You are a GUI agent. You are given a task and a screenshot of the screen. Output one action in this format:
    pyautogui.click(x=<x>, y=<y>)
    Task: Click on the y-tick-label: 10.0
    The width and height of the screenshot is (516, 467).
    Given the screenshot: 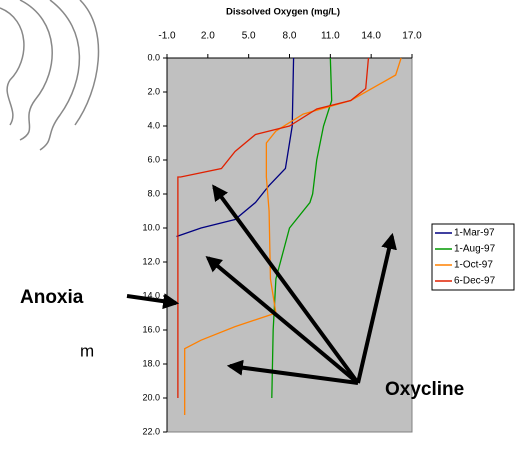 What is the action you would take?
    pyautogui.click(x=151, y=227)
    